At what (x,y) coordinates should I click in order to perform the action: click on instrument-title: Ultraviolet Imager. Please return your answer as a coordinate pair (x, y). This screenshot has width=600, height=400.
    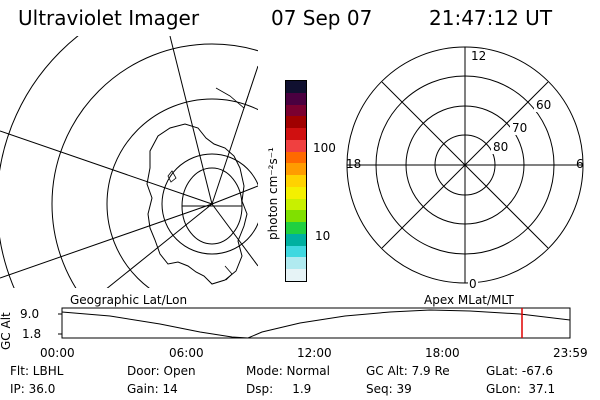
    Looking at the image, I should click on (109, 18).